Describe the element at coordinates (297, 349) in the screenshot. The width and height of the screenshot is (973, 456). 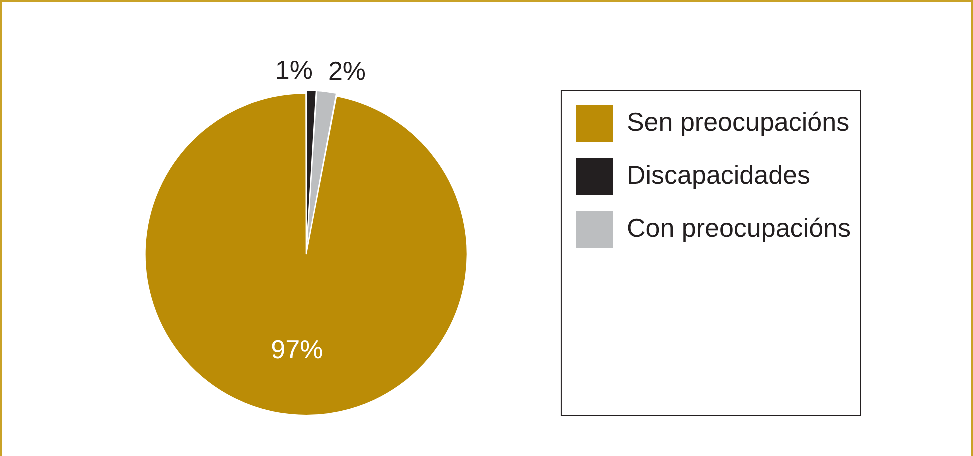
I see `data-label: 97%` at that location.